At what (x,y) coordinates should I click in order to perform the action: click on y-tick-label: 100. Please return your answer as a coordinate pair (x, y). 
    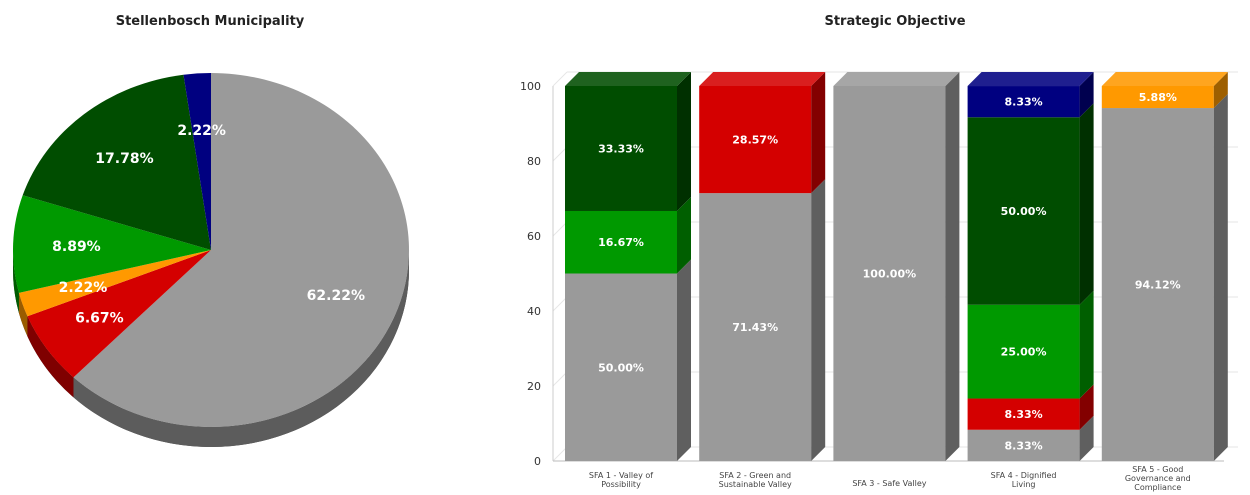
    Looking at the image, I should click on (530, 86).